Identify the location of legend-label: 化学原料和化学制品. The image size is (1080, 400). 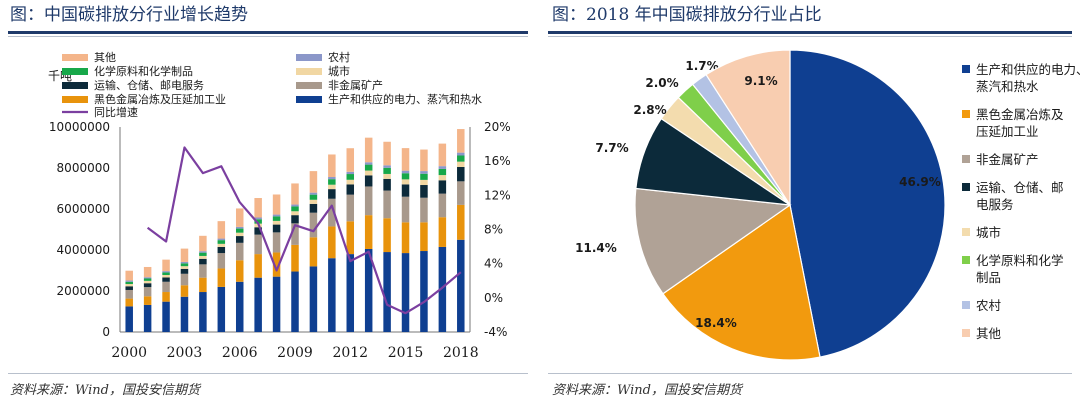
(143, 71).